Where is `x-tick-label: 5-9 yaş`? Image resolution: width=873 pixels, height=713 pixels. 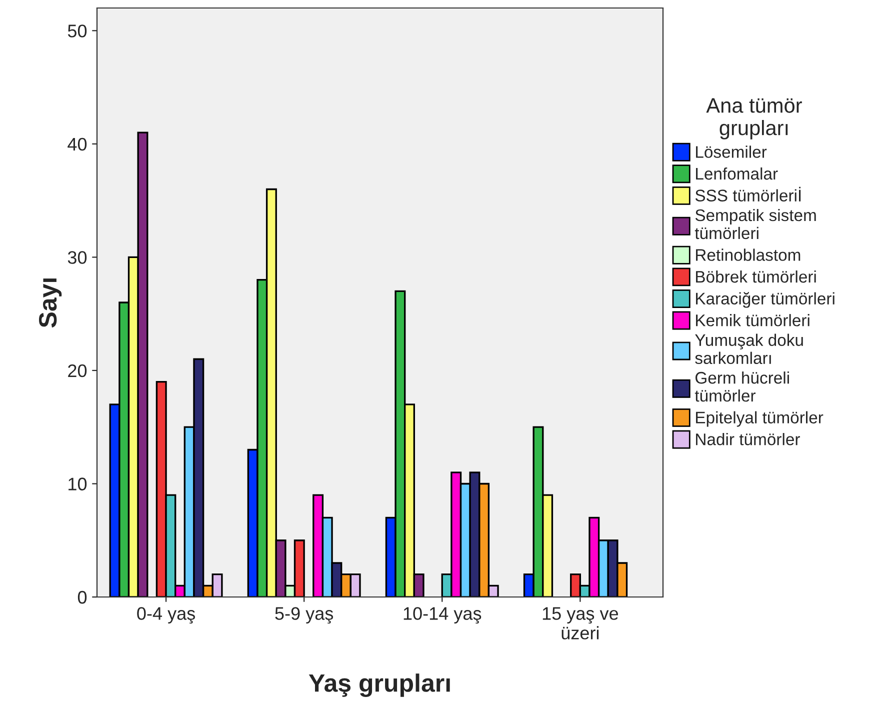 x-tick-label: 5-9 yaş is located at coordinates (304, 615).